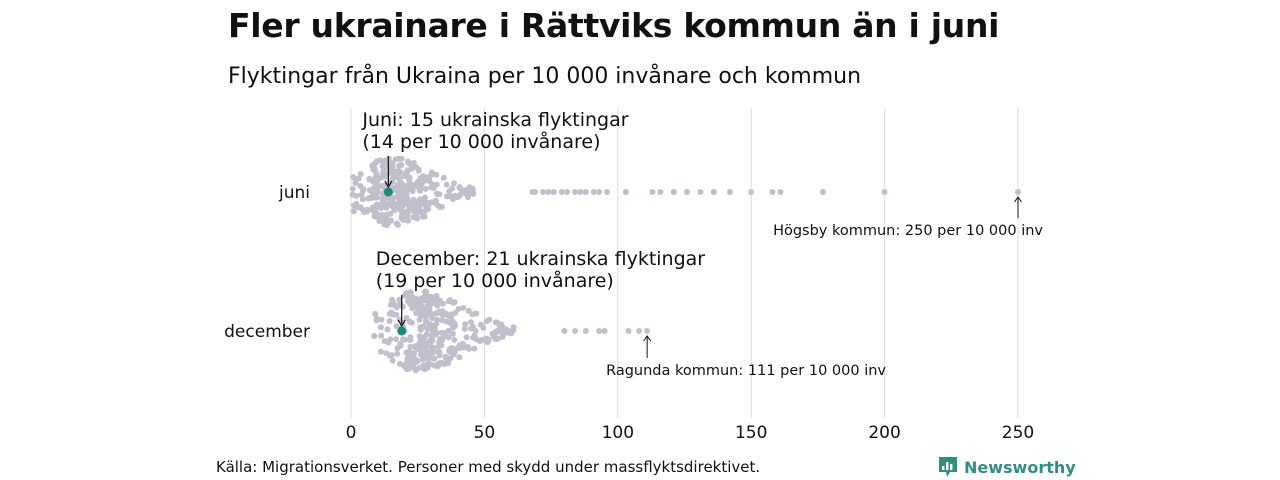  What do you see at coordinates (388, 192) in the screenshot?
I see `highlight-point` at bounding box center [388, 192].